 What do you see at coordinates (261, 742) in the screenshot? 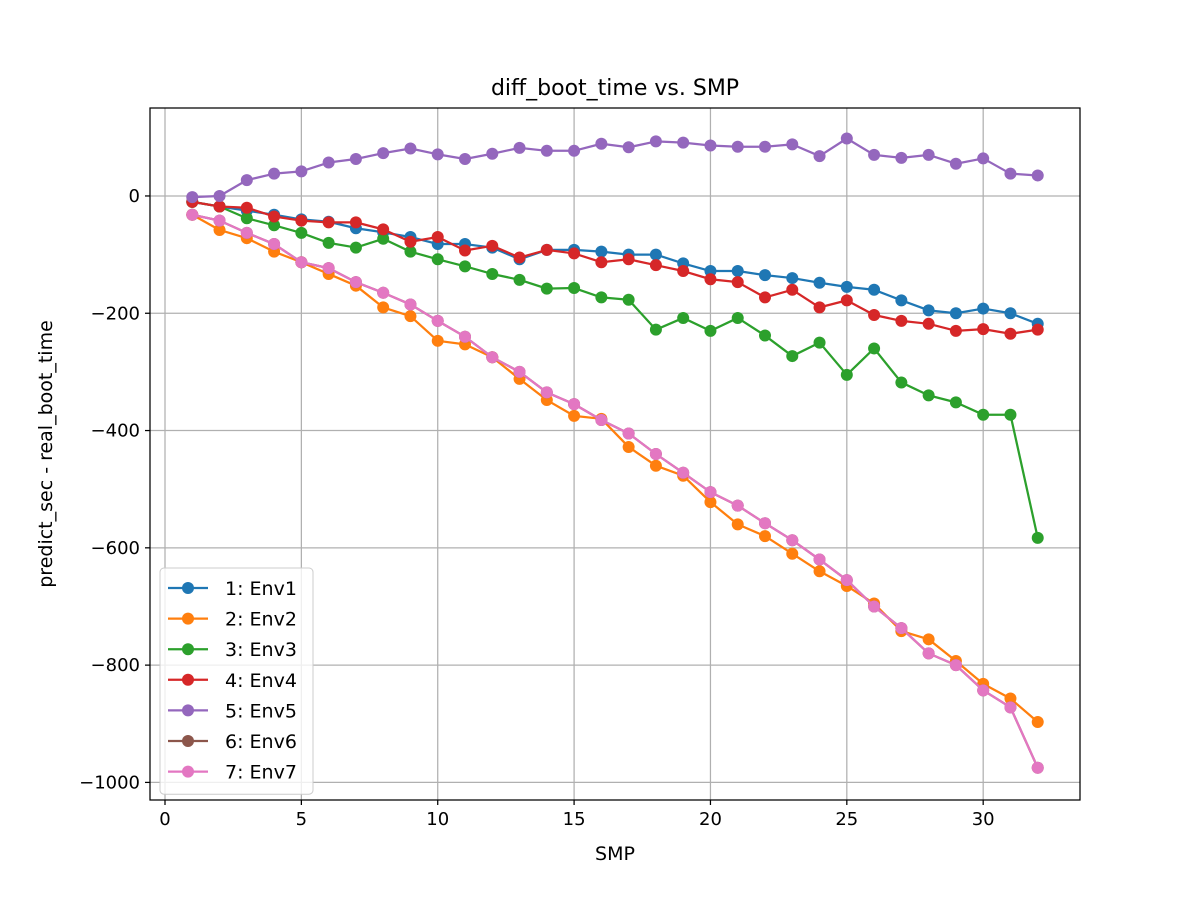
I see `legend-label: 6: Env6` at bounding box center [261, 742].